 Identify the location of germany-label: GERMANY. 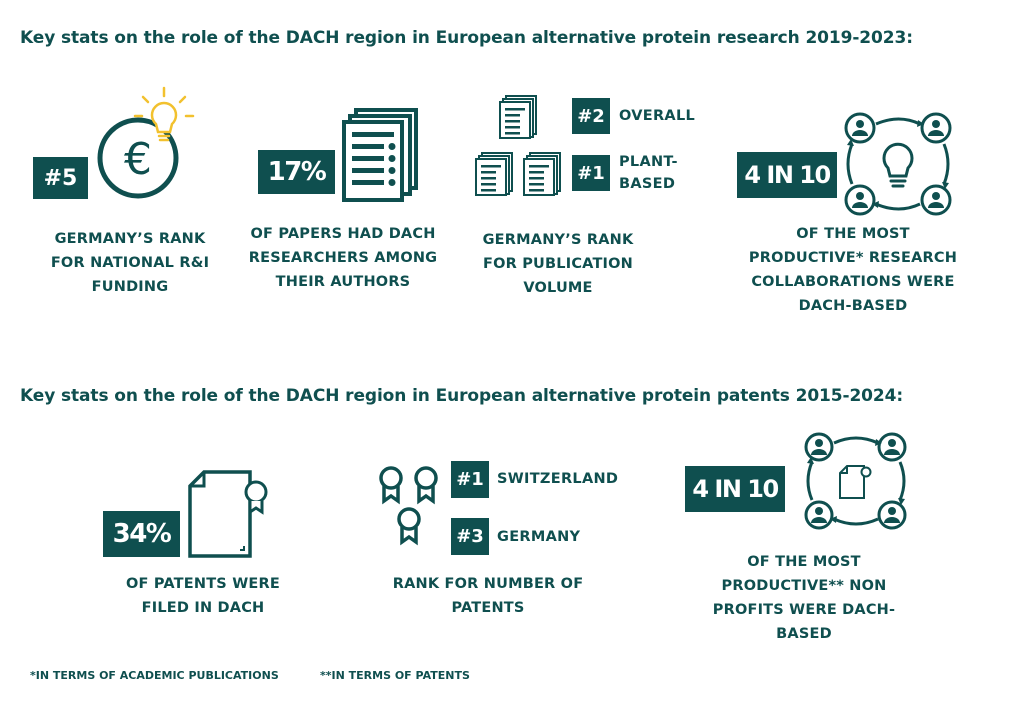
(539, 537).